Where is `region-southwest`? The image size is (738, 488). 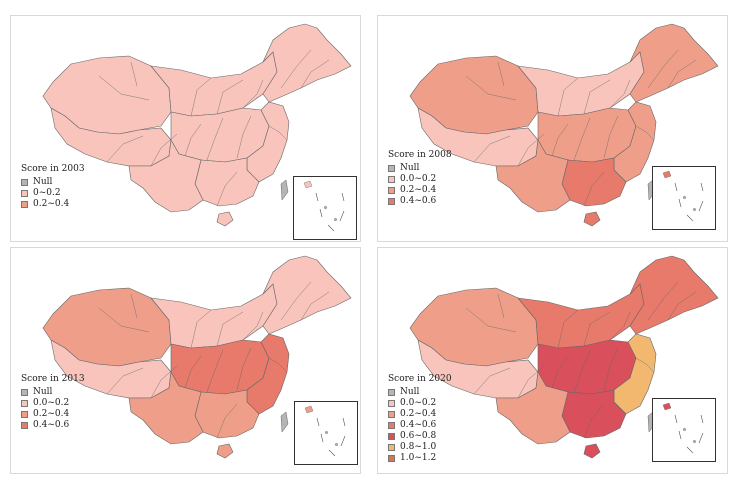
region-southwest is located at coordinates (533, 176).